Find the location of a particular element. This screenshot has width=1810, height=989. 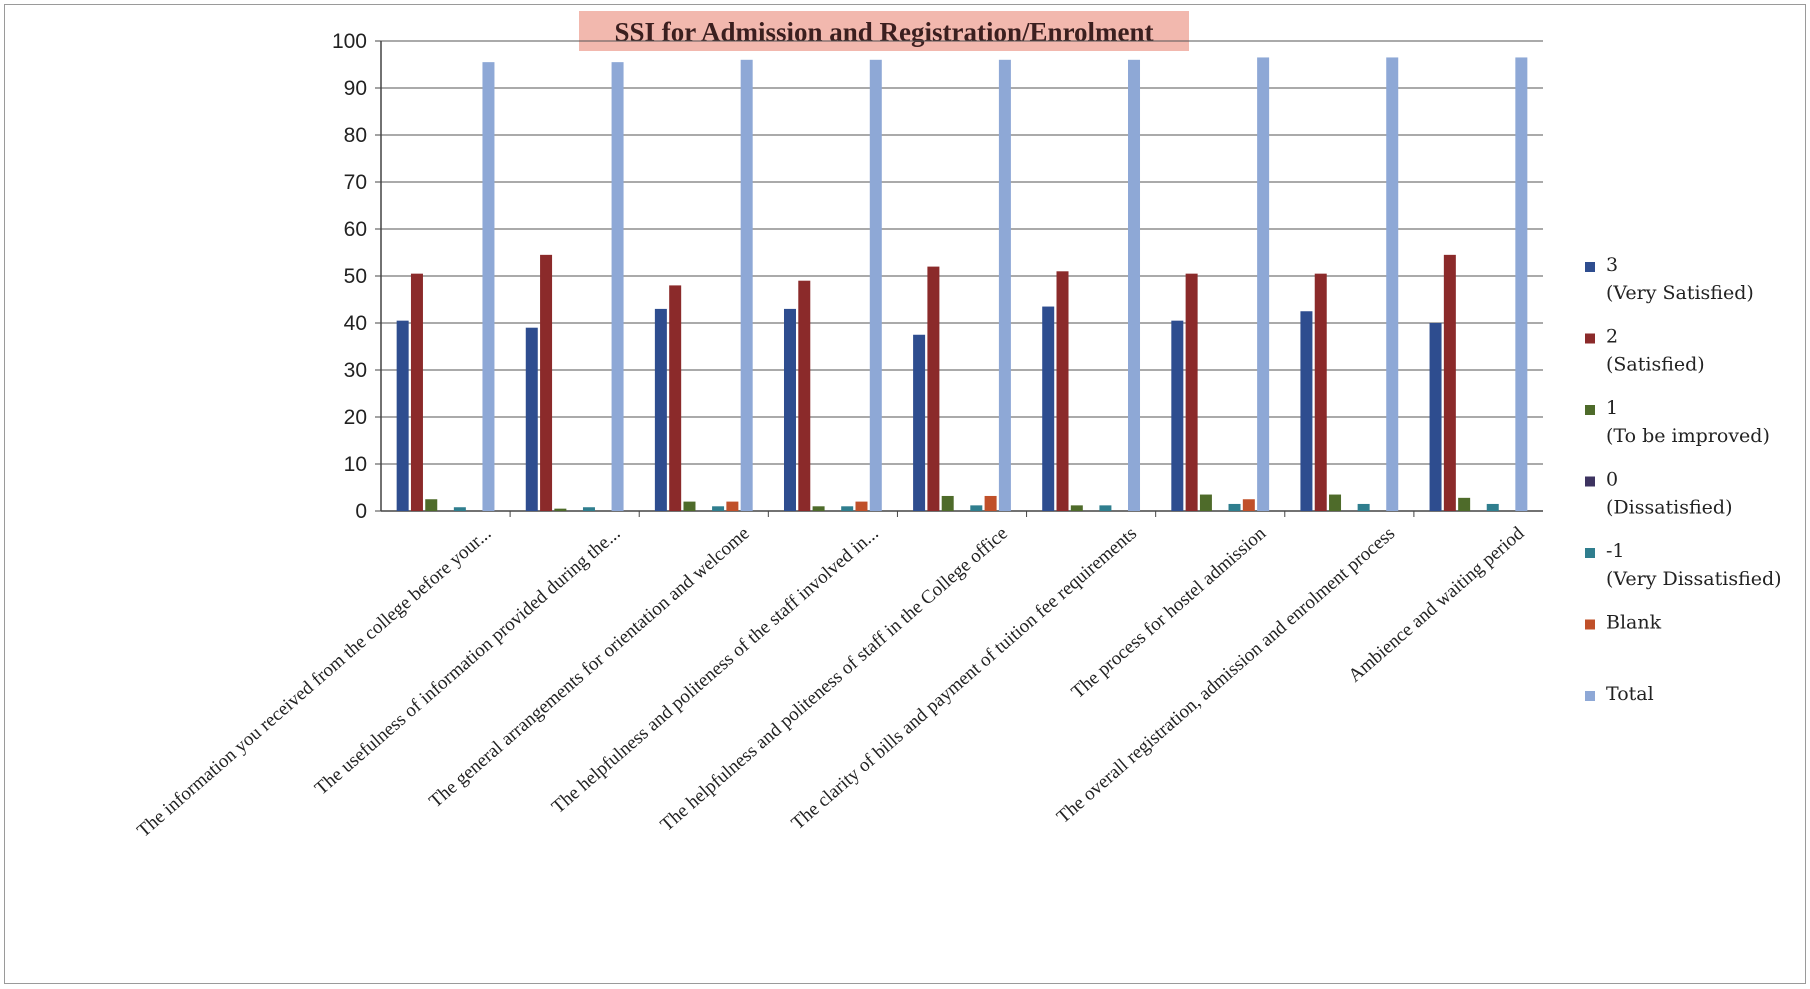

y-tick-label: 40 is located at coordinates (355, 323).